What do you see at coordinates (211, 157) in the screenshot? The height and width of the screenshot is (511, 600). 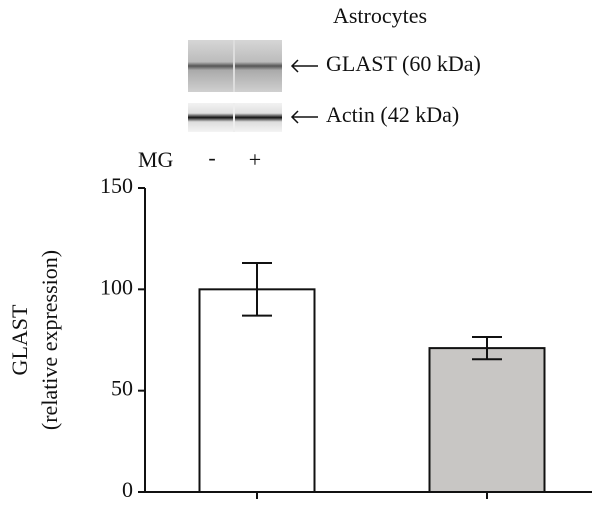 I see `lane-sign: -` at bounding box center [211, 157].